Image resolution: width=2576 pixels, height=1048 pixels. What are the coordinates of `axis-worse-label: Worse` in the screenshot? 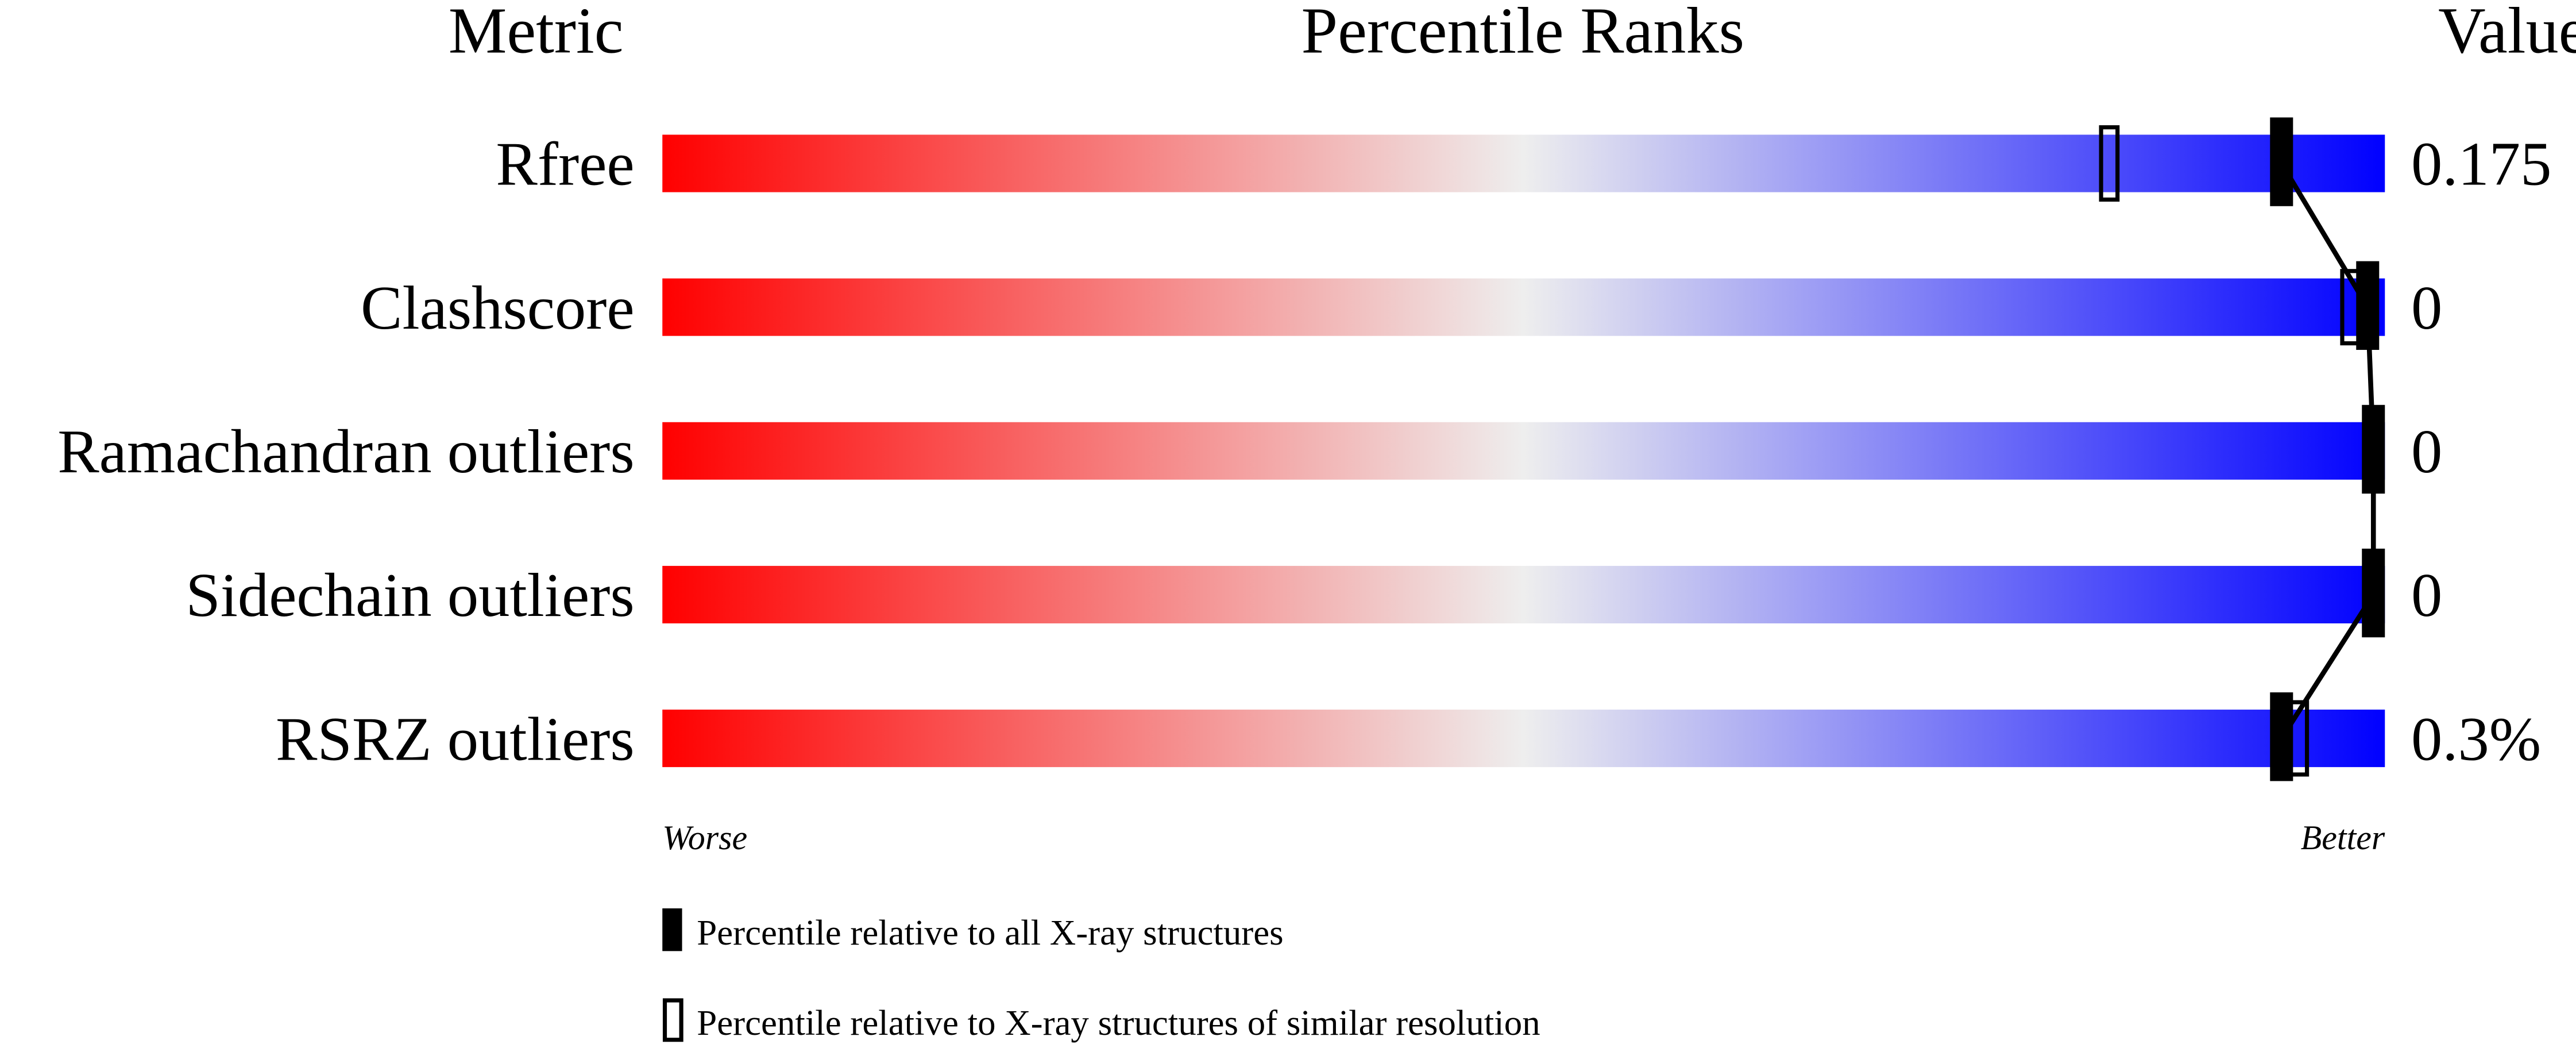 It's located at (704, 838).